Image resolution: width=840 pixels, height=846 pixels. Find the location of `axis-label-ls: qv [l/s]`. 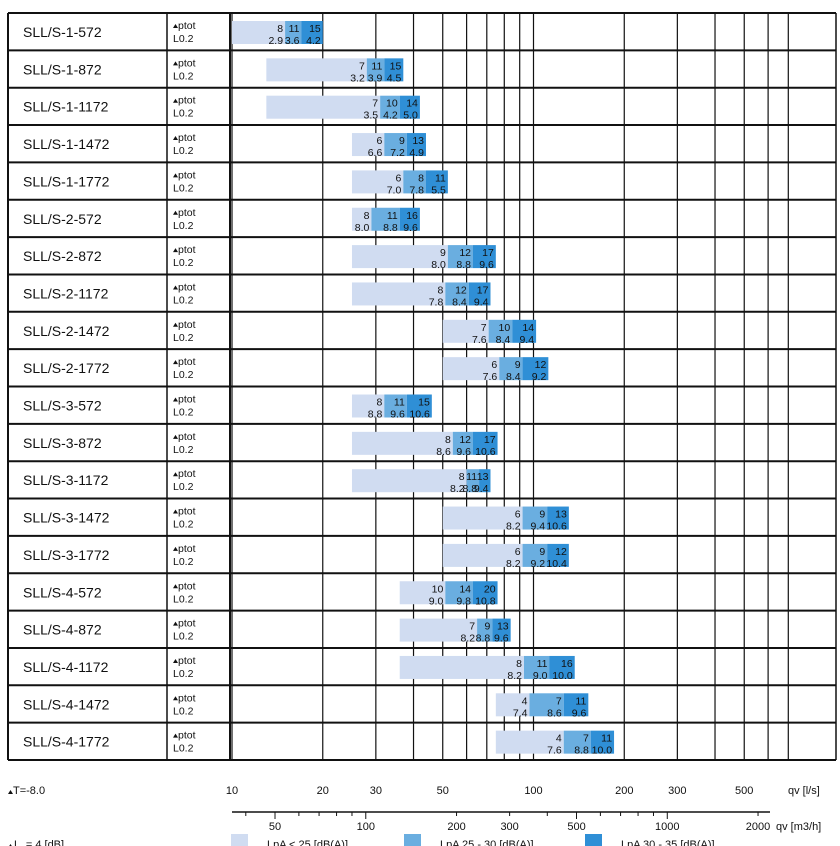

axis-label-ls: qv [l/s] is located at coordinates (804, 791).